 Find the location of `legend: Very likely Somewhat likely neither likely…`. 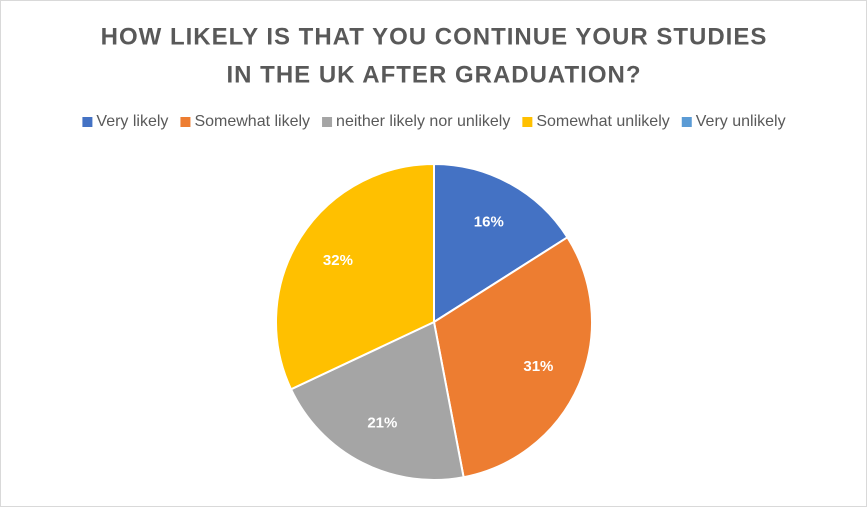

legend: Very likely Somewhat likely neither likely… is located at coordinates (434, 121).